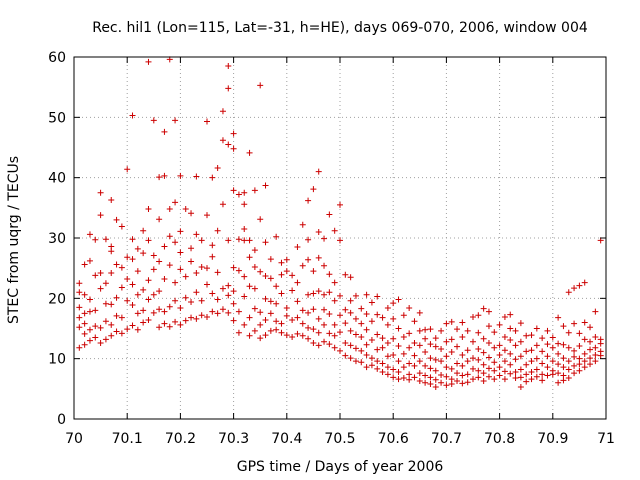  I want to click on x-tick-label: 70.1, so click(127, 439).